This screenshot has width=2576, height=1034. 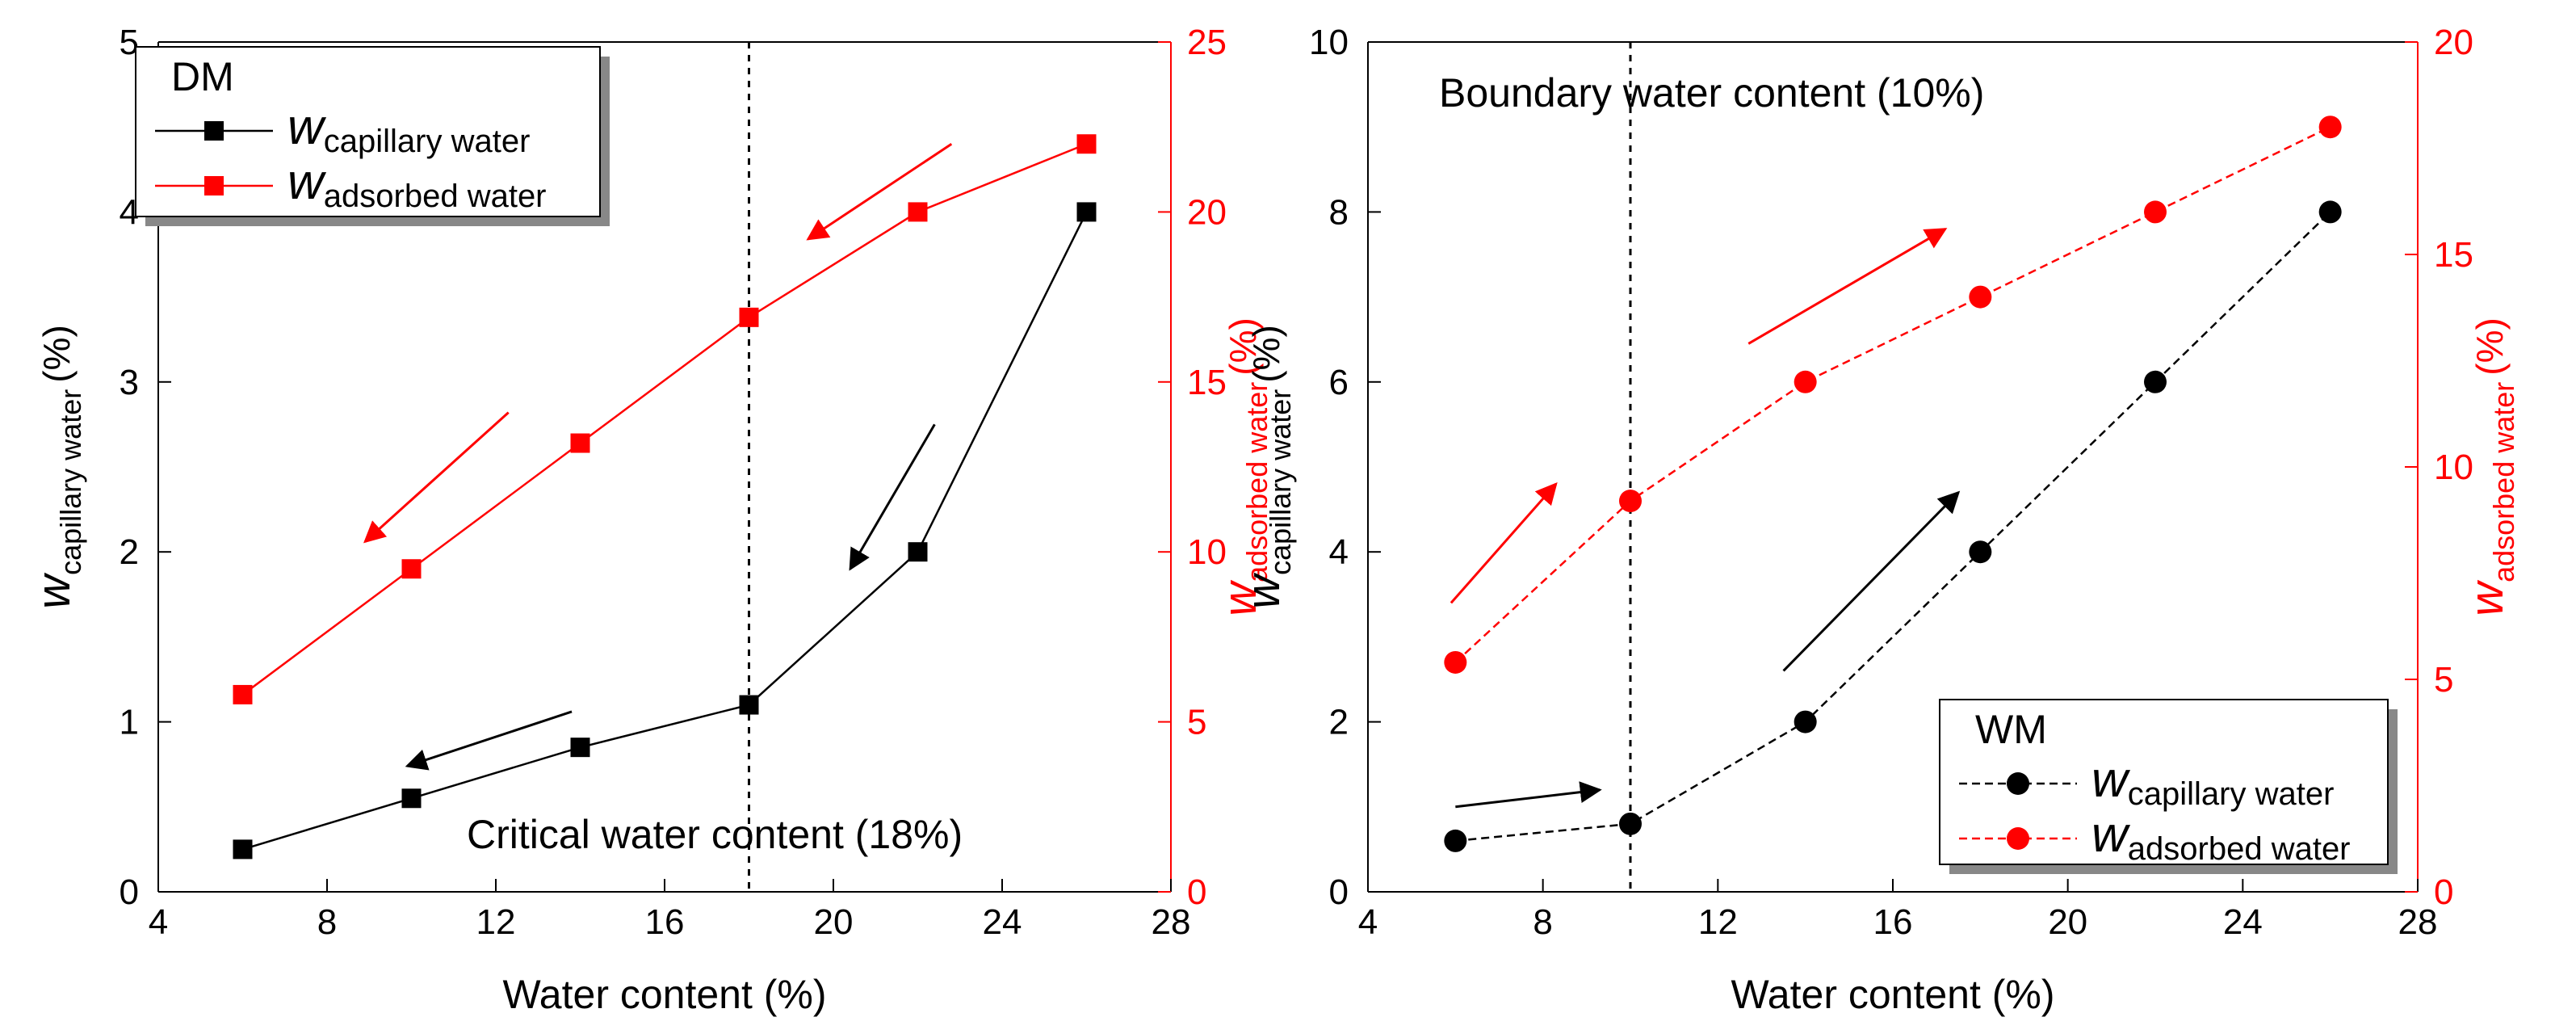 What do you see at coordinates (1339, 383) in the screenshot?
I see `y-left-tick-label: 6` at bounding box center [1339, 383].